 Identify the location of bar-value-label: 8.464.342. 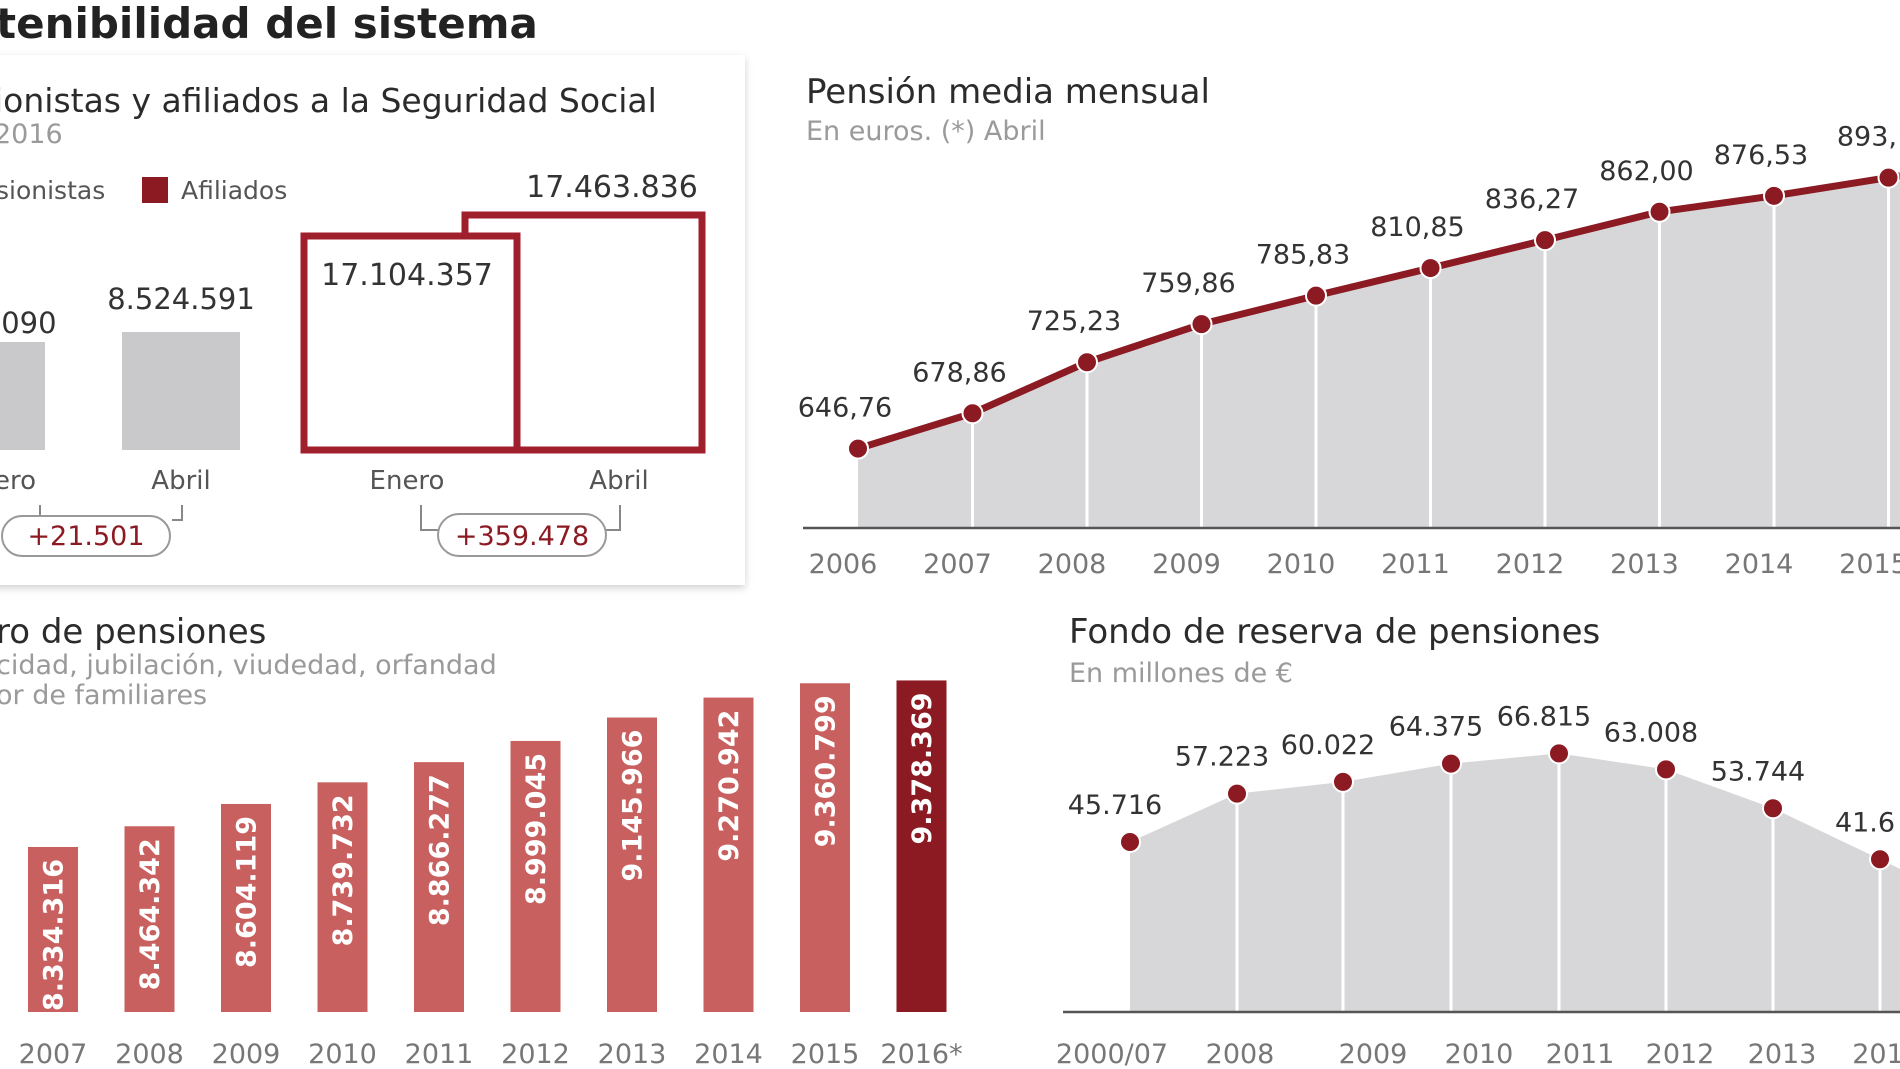
(150, 914).